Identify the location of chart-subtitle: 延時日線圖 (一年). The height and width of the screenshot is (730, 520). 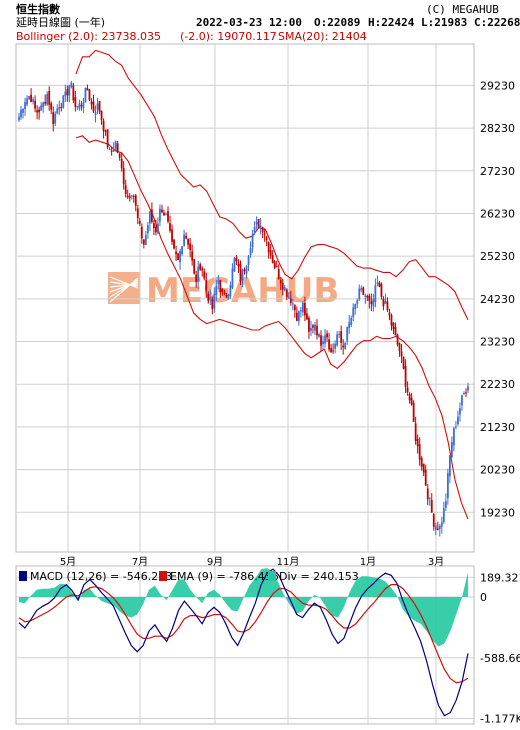
(61, 22).